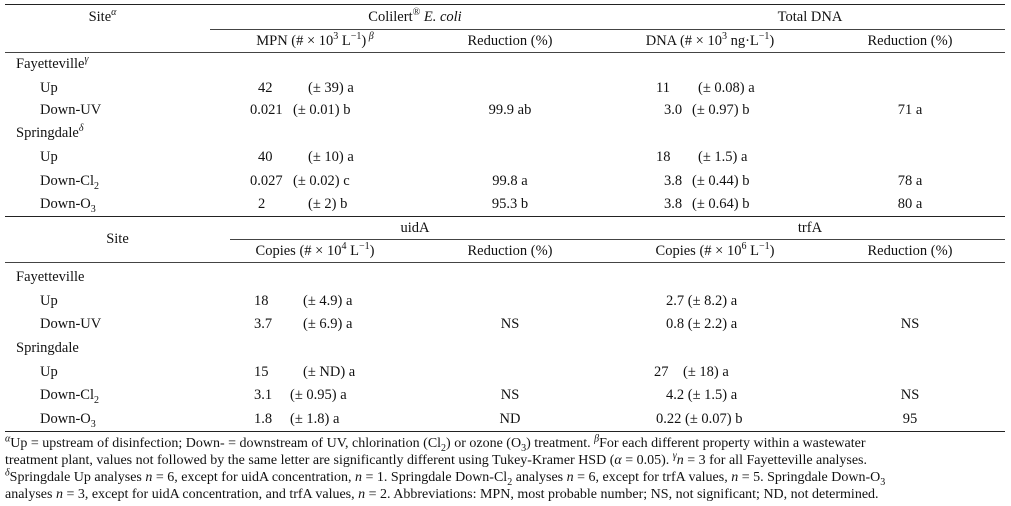  I want to click on mpn-value: 42, so click(265, 88).